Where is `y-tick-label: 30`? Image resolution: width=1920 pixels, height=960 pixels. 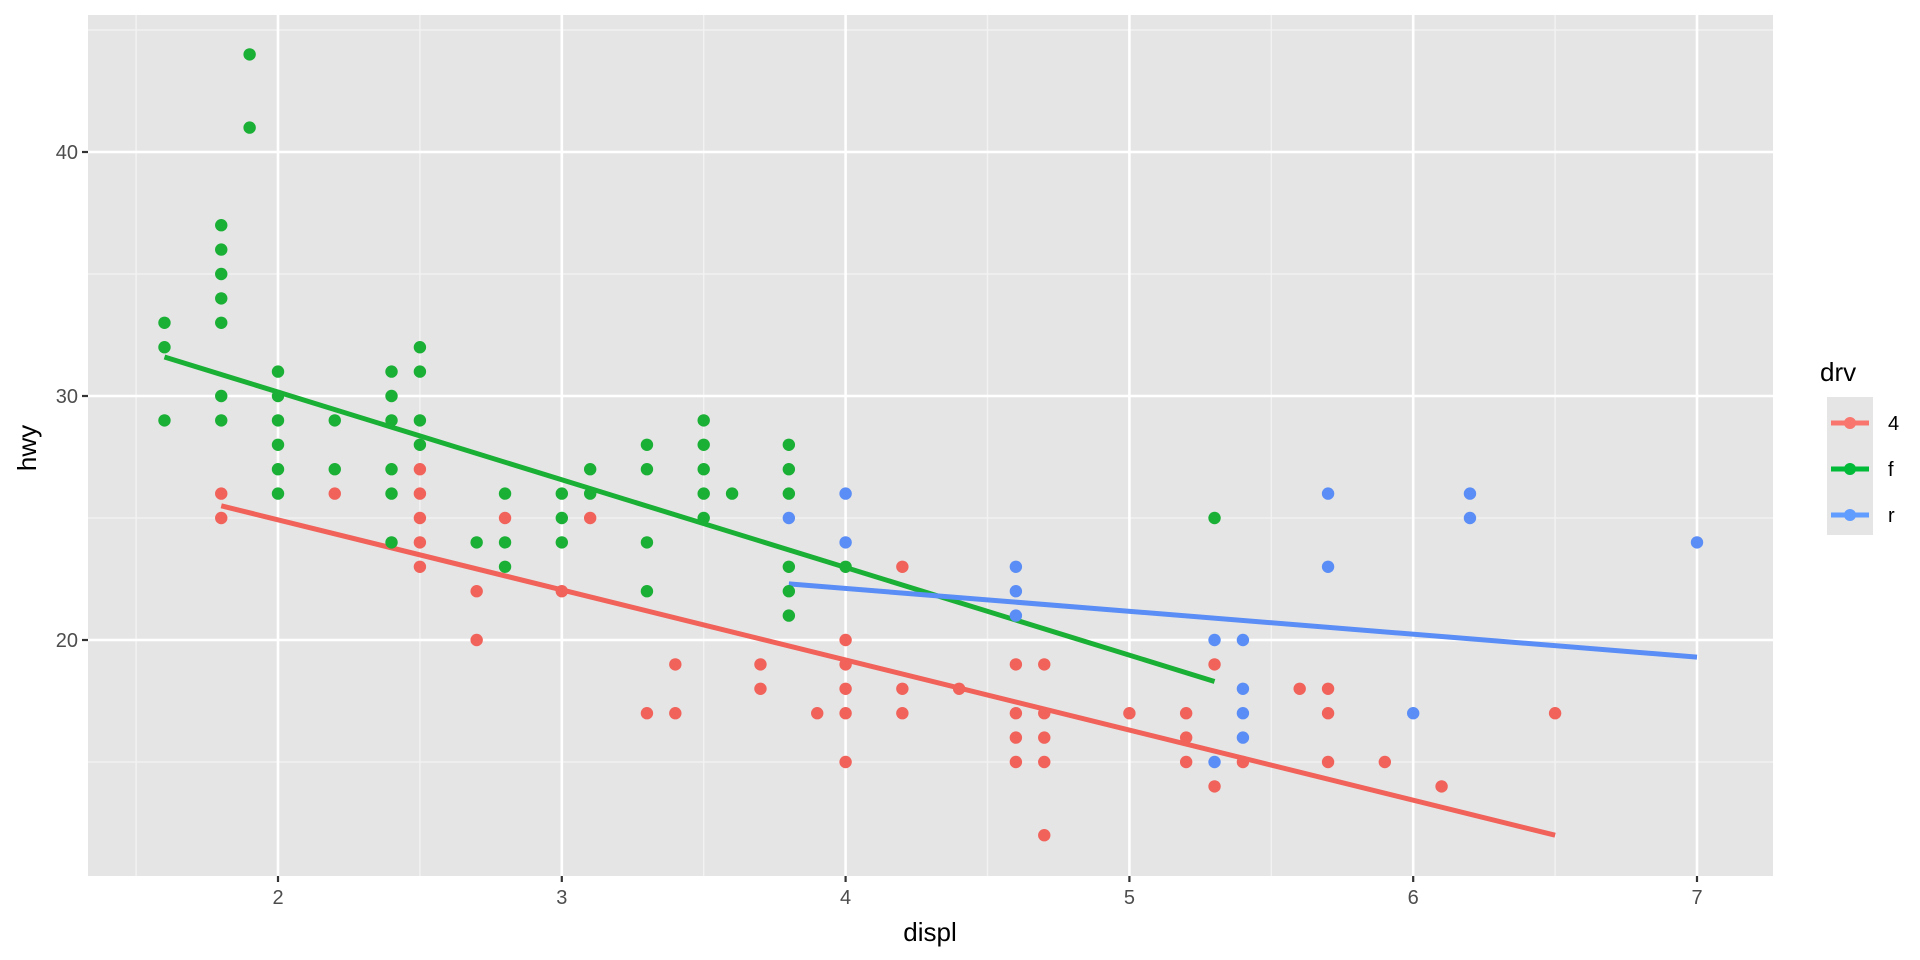 y-tick-label: 30 is located at coordinates (67, 397).